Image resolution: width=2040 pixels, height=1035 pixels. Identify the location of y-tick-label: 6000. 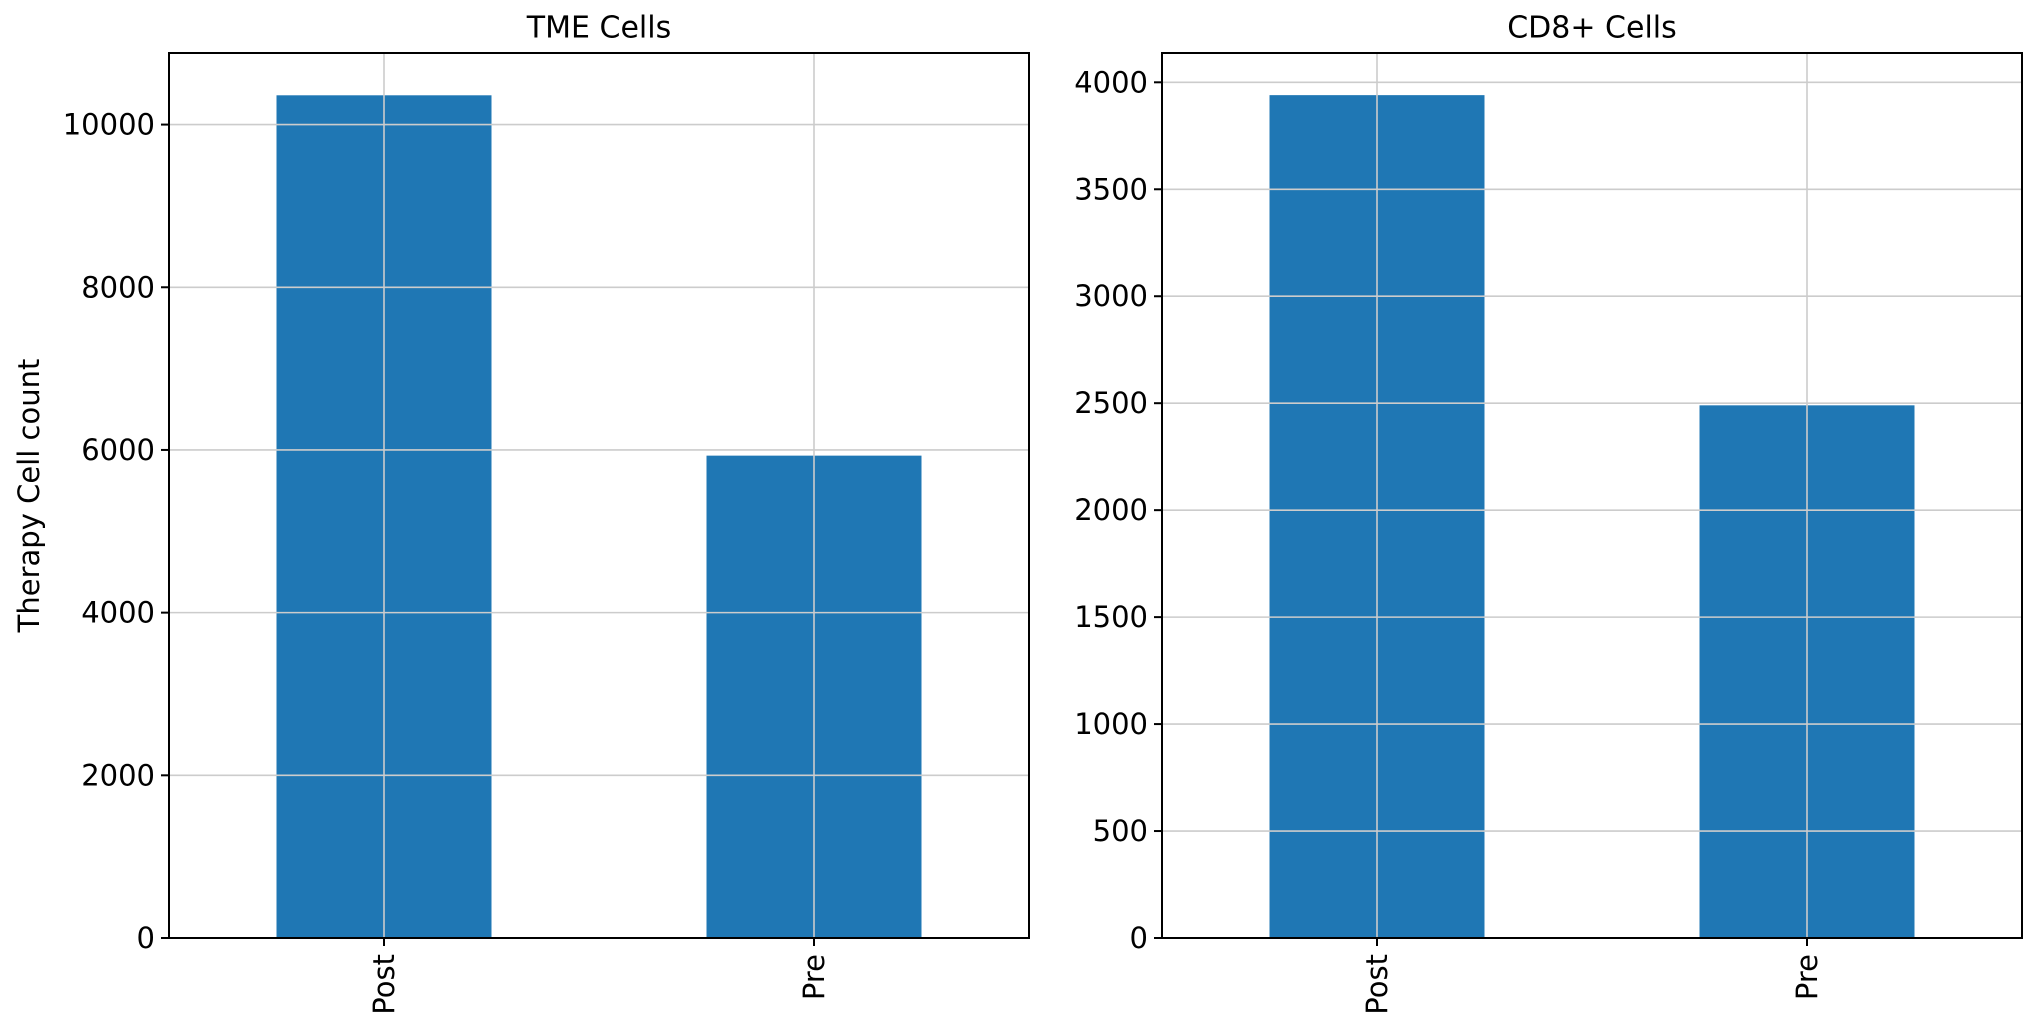
(118, 450).